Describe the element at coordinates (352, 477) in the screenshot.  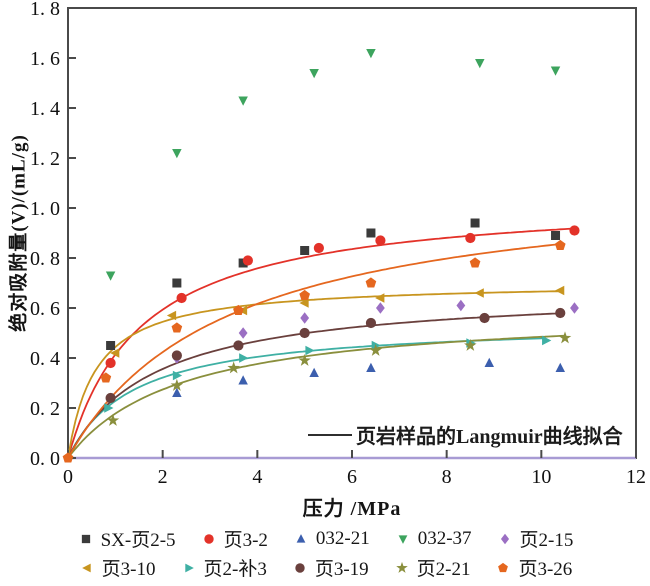
I see `x-tick-label: 6` at that location.